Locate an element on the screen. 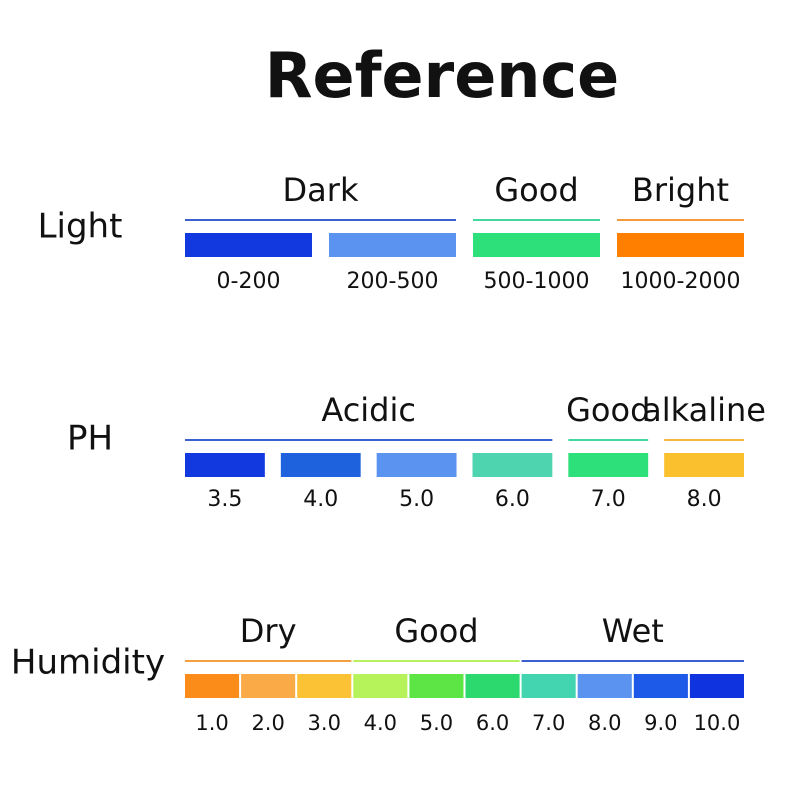 This screenshot has height=800, width=800. group-label: alkaline is located at coordinates (704, 410).